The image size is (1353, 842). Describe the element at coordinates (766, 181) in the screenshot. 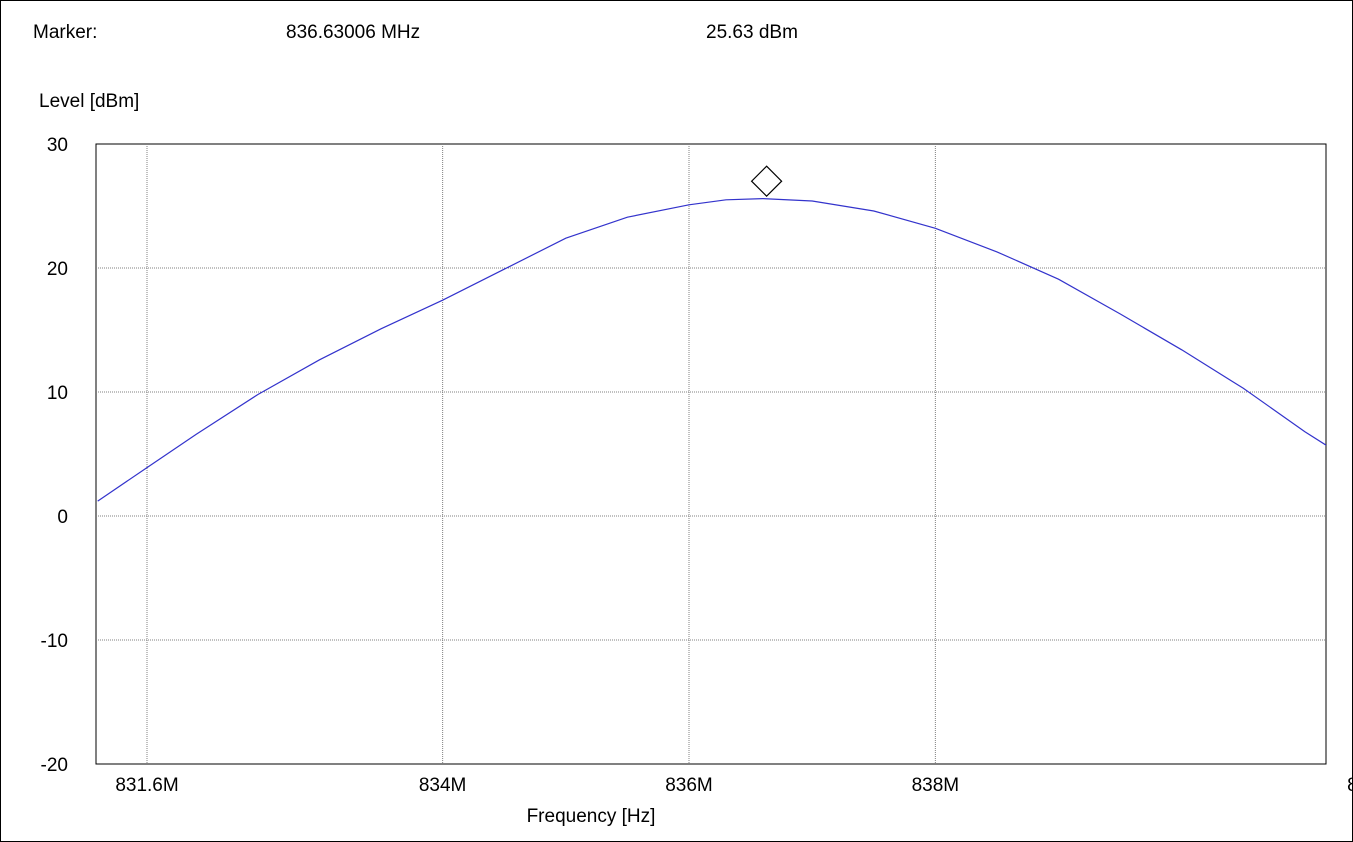

I see `marker-diamond-icon` at that location.